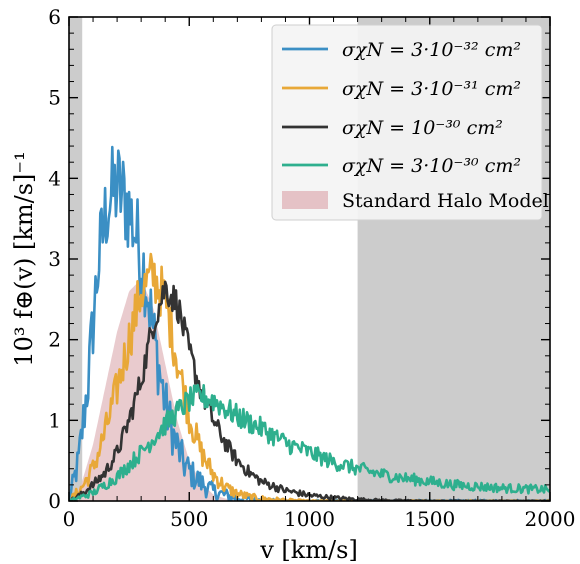  What do you see at coordinates (445, 201) in the screenshot?
I see `legend-label-area: Standard Halo Model` at bounding box center [445, 201].